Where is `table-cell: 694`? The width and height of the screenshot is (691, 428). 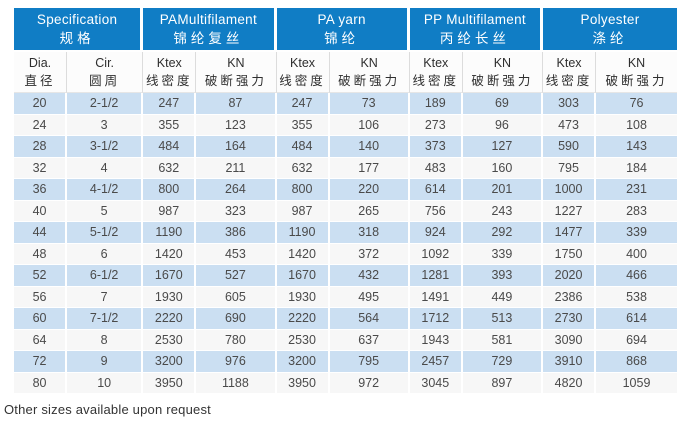
table-cell: 694 is located at coordinates (636, 340).